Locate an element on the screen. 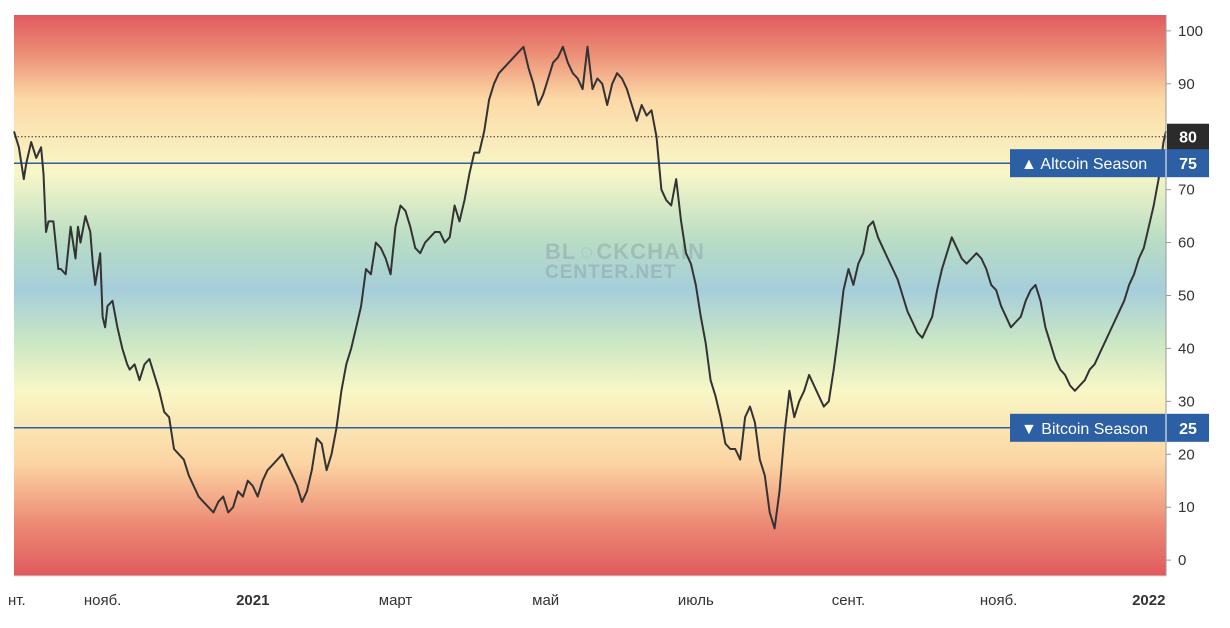 This screenshot has height=628, width=1230. watermark-part-a: BL is located at coordinates (560, 251).